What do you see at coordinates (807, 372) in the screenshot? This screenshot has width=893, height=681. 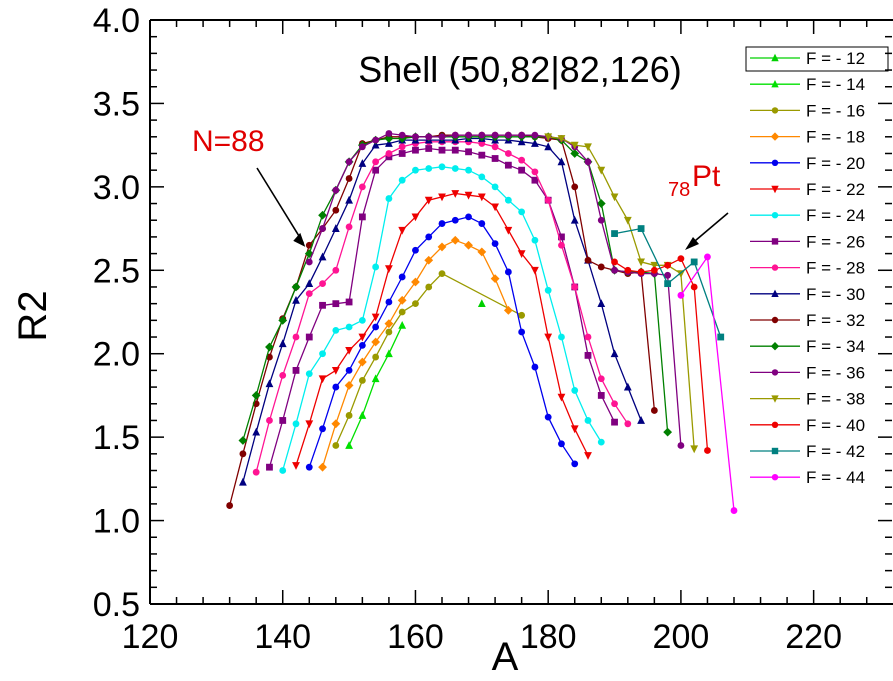 I see `legend-item: F = - 36` at bounding box center [807, 372].